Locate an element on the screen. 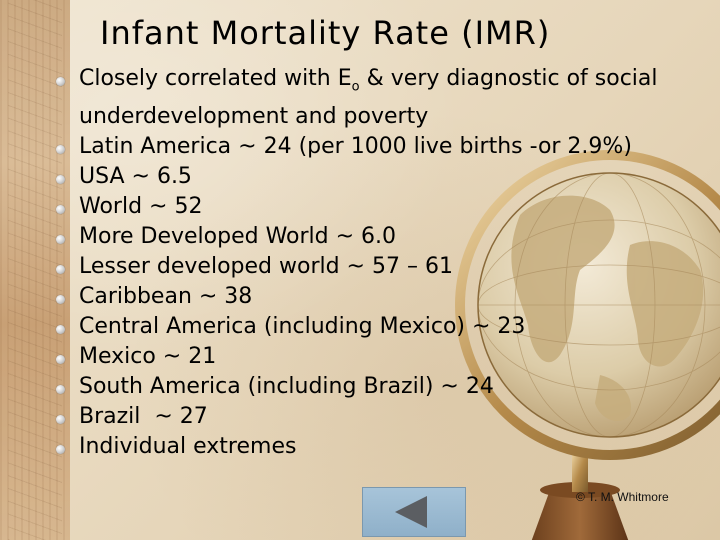  bullet-item: Mexico ~ 21 is located at coordinates (344, 357).